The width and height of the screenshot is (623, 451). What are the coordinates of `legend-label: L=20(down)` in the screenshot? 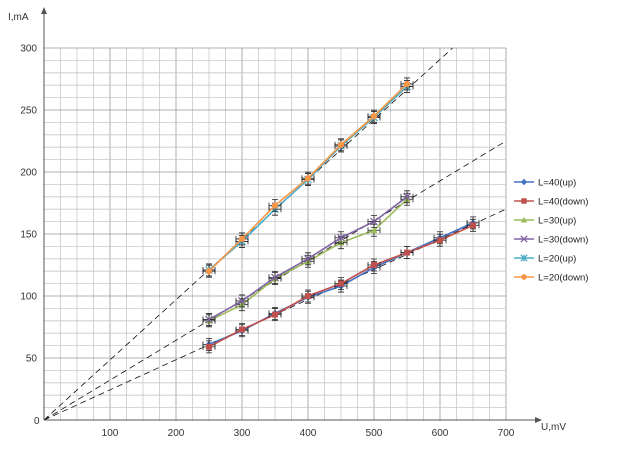 It's located at (563, 278).